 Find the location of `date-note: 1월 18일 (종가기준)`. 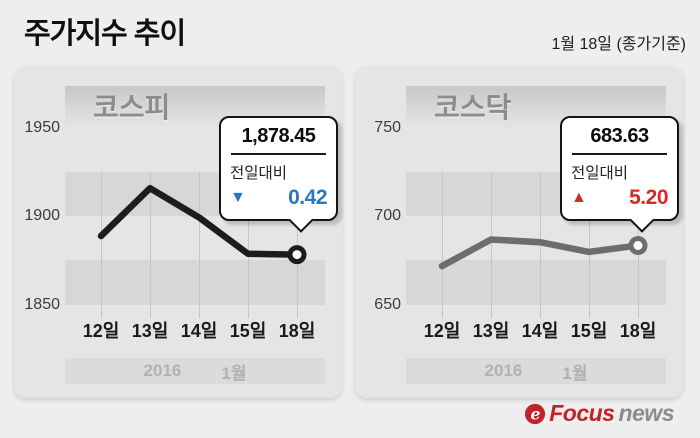

date-note: 1월 18일 (종가기준) is located at coordinates (618, 44).